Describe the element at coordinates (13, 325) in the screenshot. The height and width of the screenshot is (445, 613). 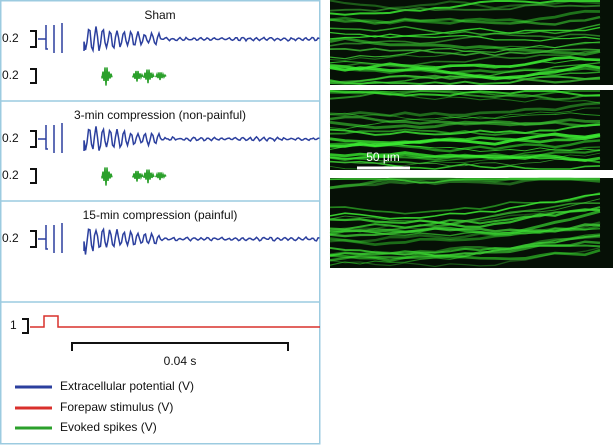
I see `stimulus-scale-label: 1` at that location.